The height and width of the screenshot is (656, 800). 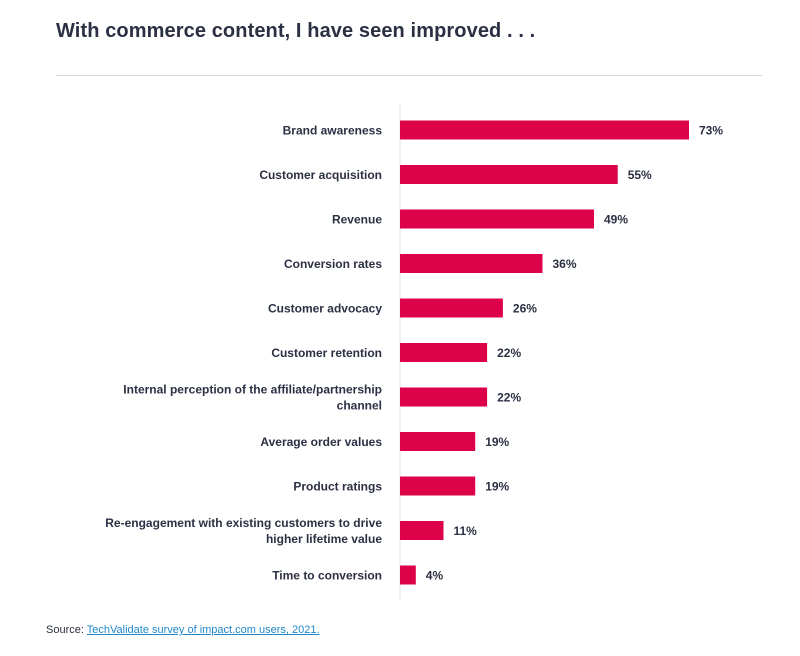 I want to click on bar-value-label: 26%, so click(x=525, y=309).